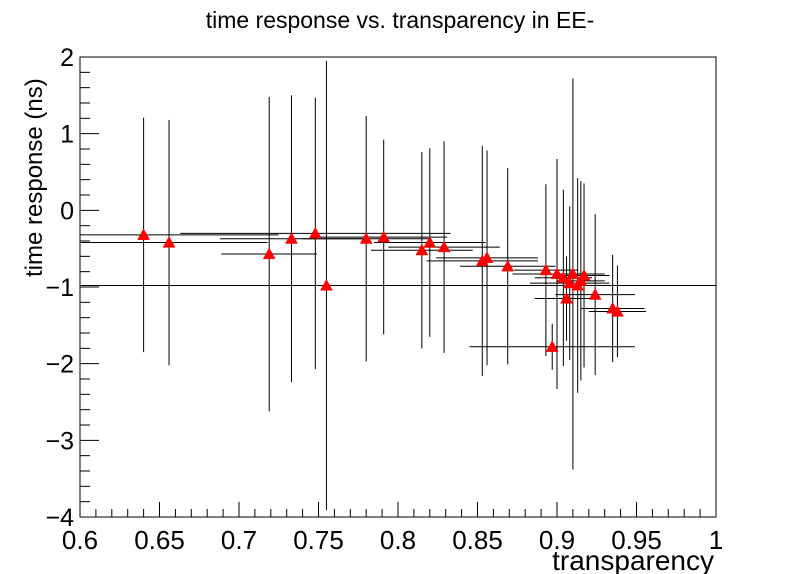  Describe the element at coordinates (400, 20) in the screenshot. I see `chart-title: time response vs. transparency in EE-` at that location.